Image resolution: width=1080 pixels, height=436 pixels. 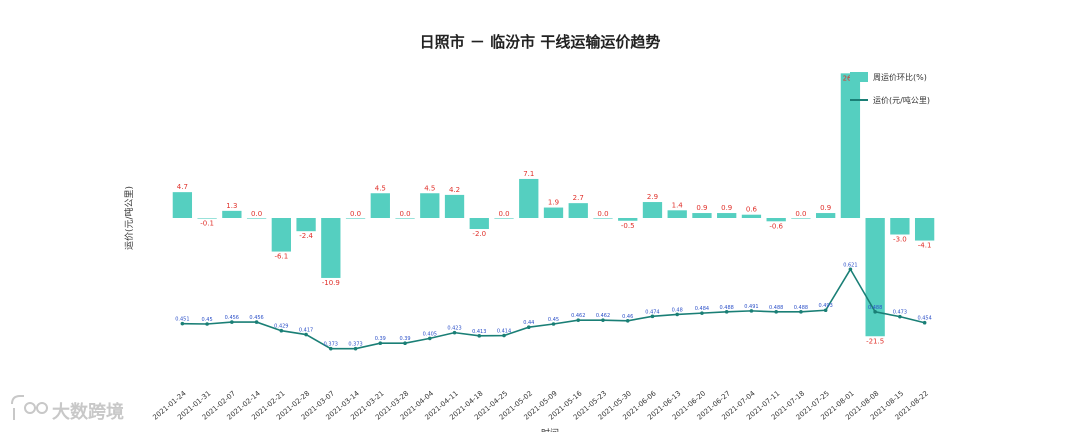 What do you see at coordinates (231, 206) in the screenshot?
I see `bar-label-2021-02-07: 1.3` at bounding box center [231, 206].